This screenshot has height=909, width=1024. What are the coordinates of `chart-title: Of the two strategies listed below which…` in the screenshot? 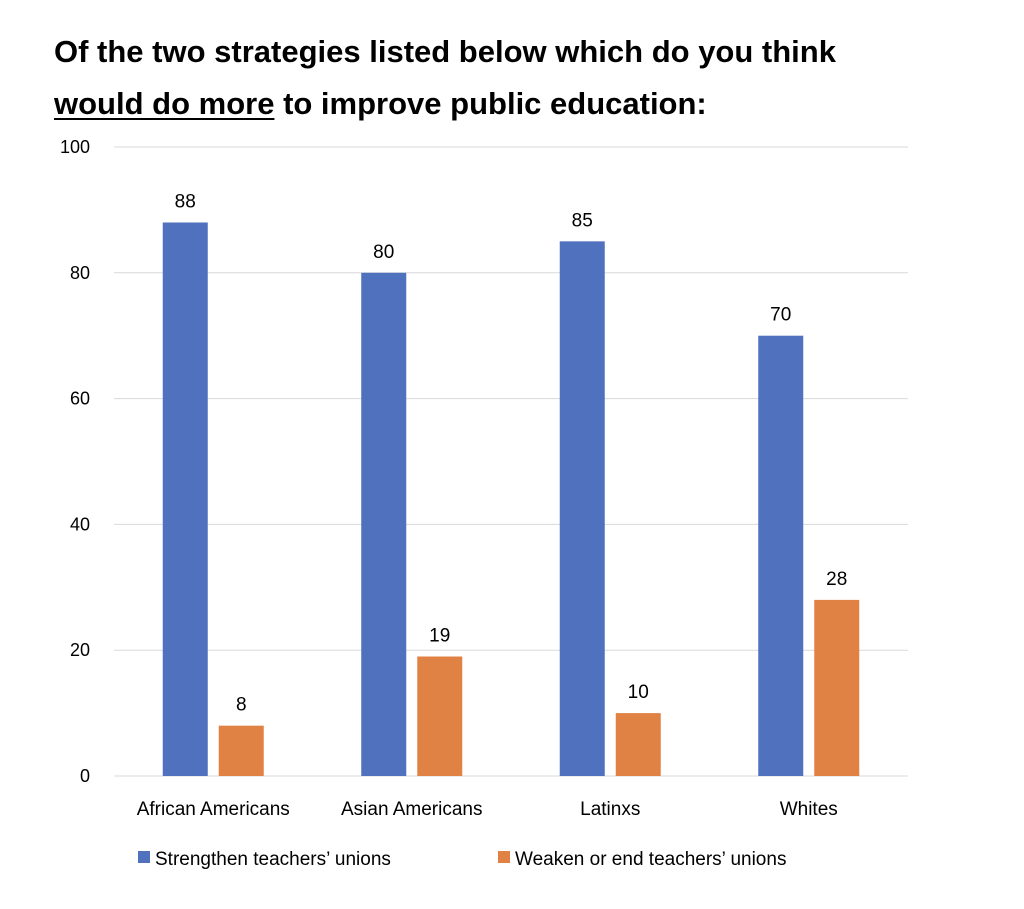 It's located at (519, 78).